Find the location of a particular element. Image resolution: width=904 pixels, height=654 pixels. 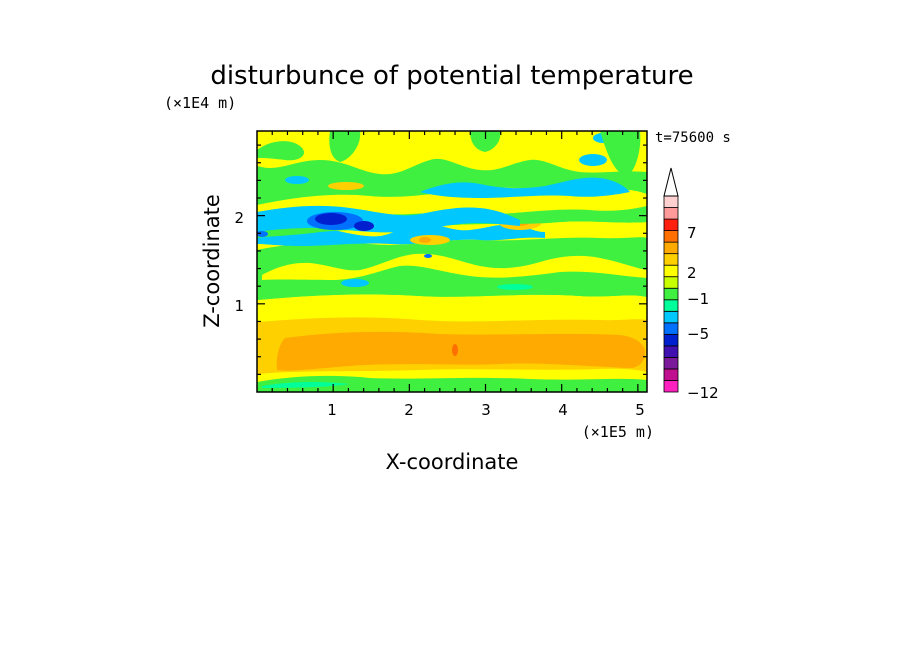

colorbar-label: −5 is located at coordinates (698, 334).